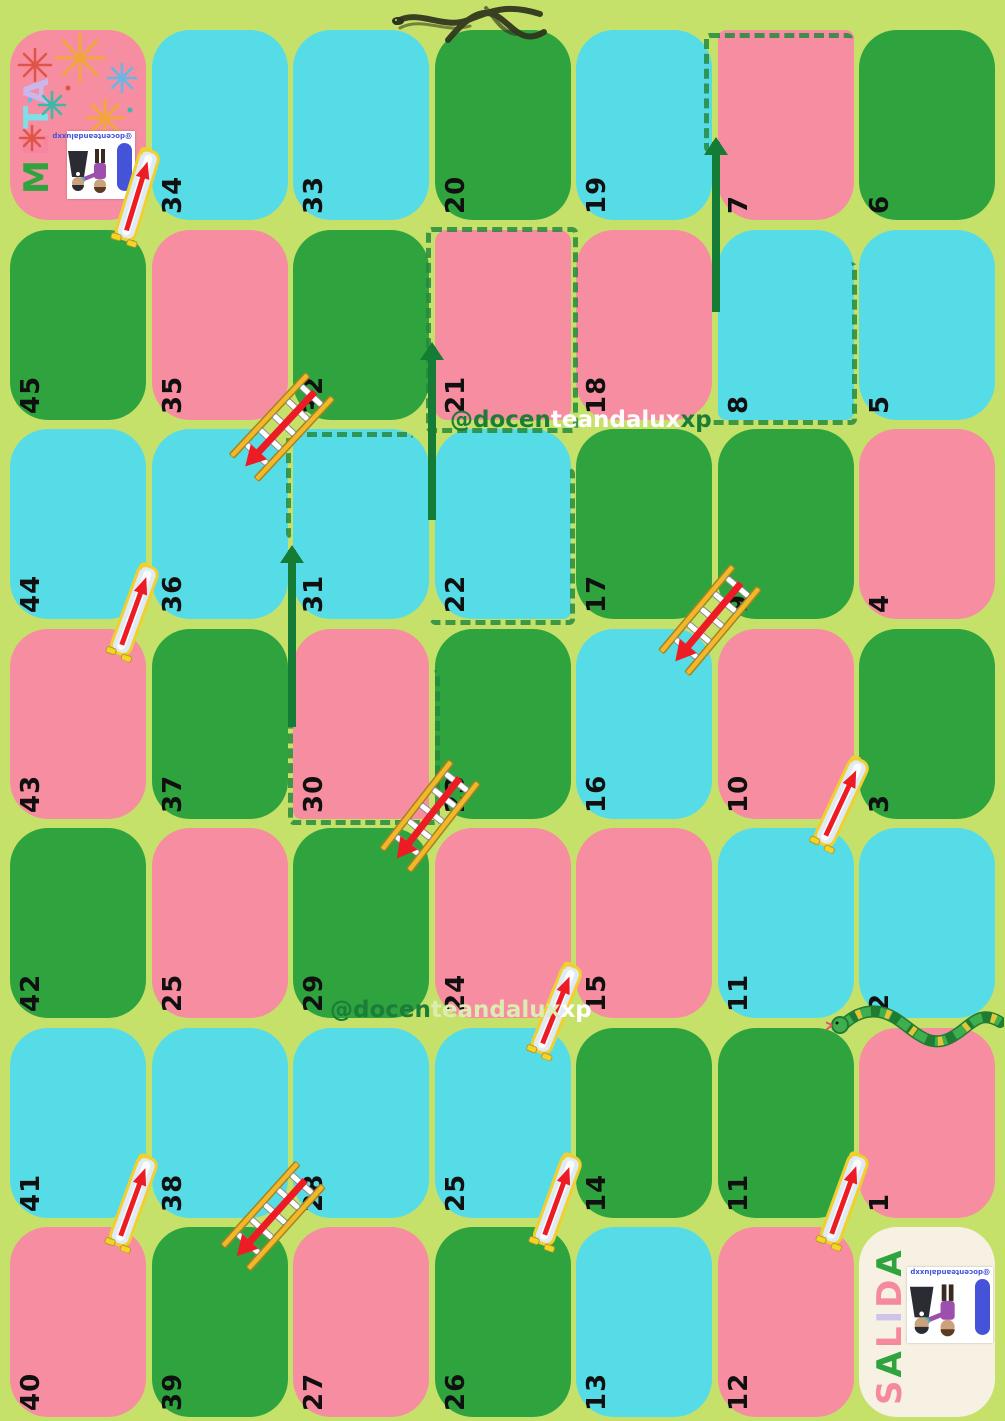 Image resolution: width=1005 pixels, height=1421 pixels. I want to click on board-cell: 28, so click(361, 1122).